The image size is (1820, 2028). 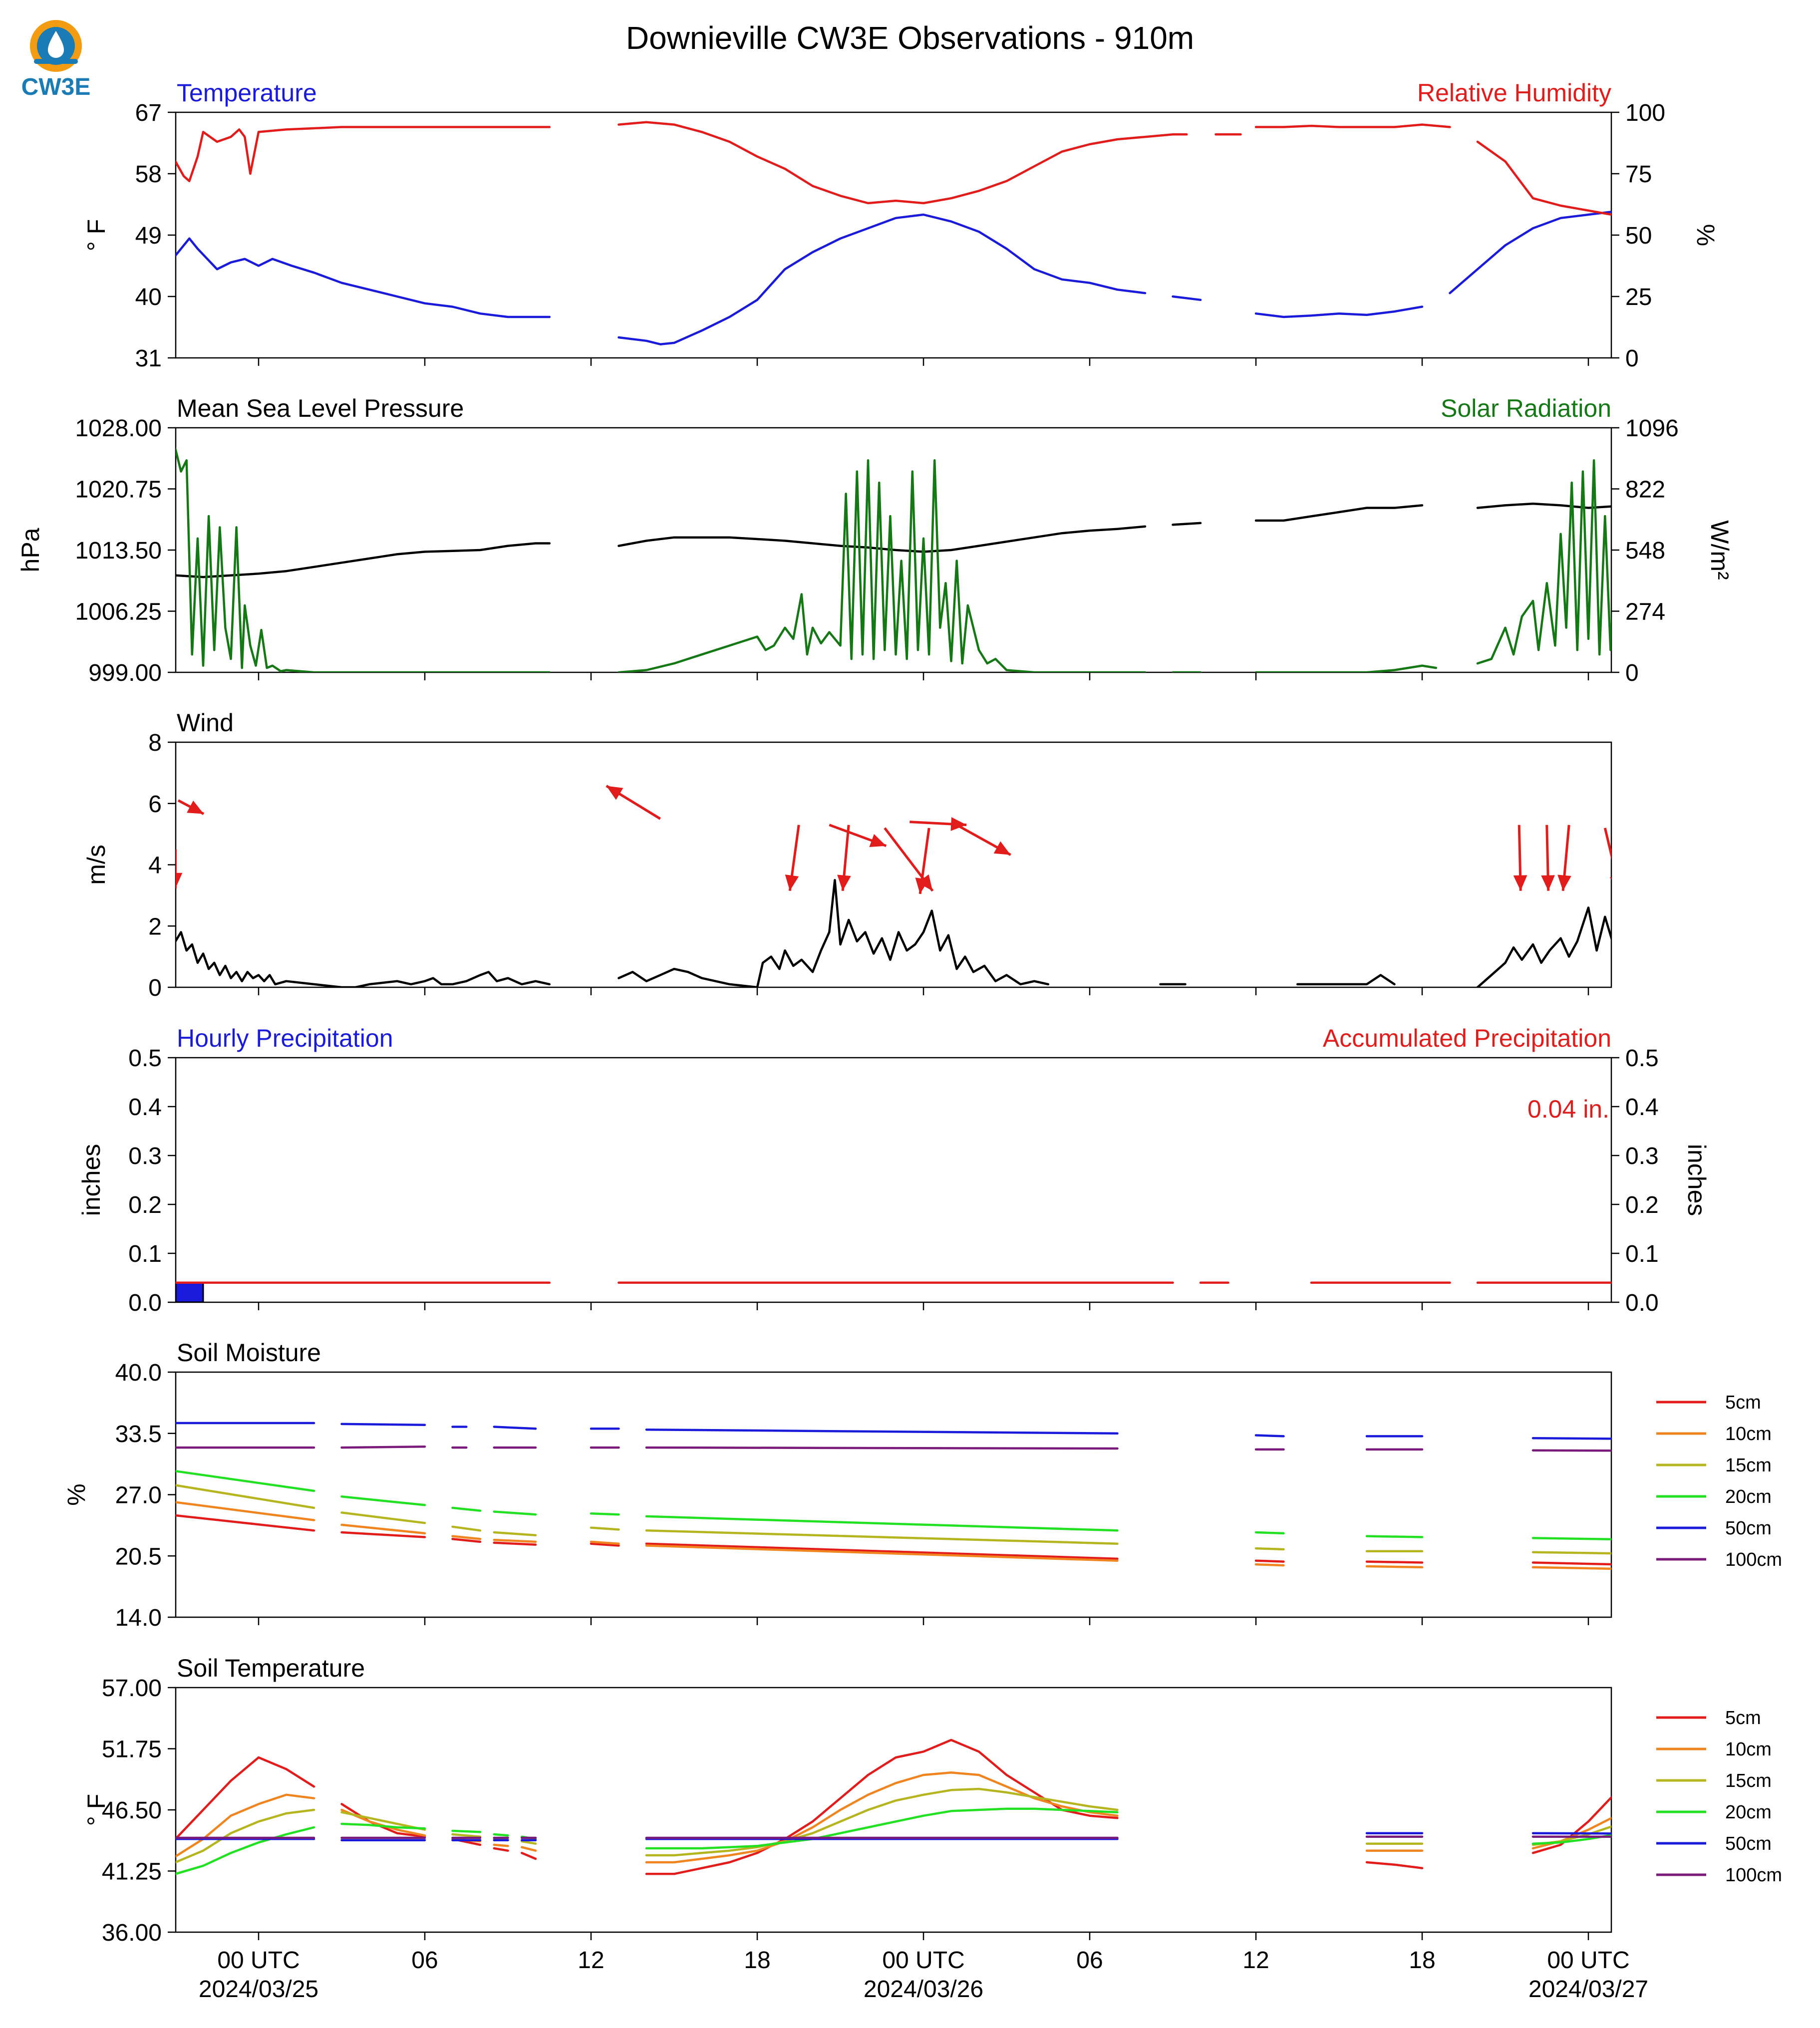 What do you see at coordinates (132, 1933) in the screenshot?
I see `y-tick-label-left: 36.00` at bounding box center [132, 1933].